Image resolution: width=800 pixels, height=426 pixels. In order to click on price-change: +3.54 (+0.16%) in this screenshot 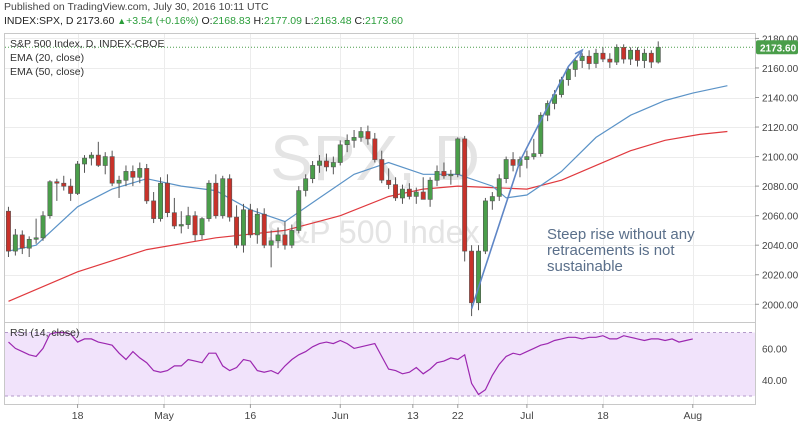, I will do `click(162, 21)`.